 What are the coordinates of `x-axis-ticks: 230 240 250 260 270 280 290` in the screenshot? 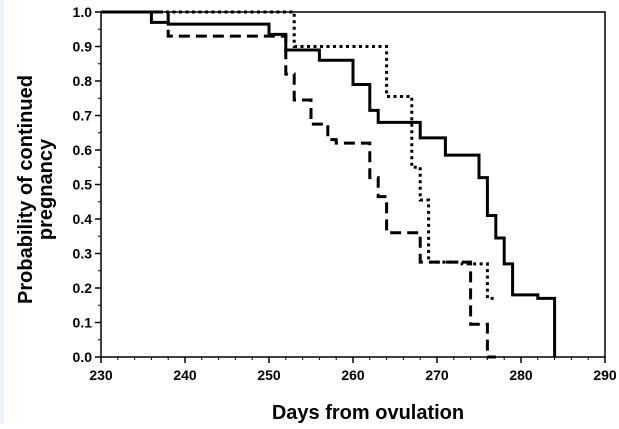 It's located at (353, 370).